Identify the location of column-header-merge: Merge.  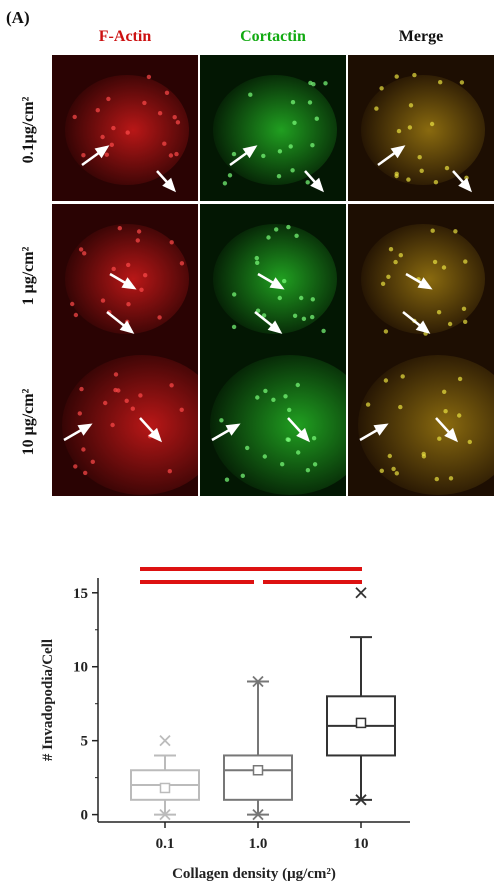
(421, 36).